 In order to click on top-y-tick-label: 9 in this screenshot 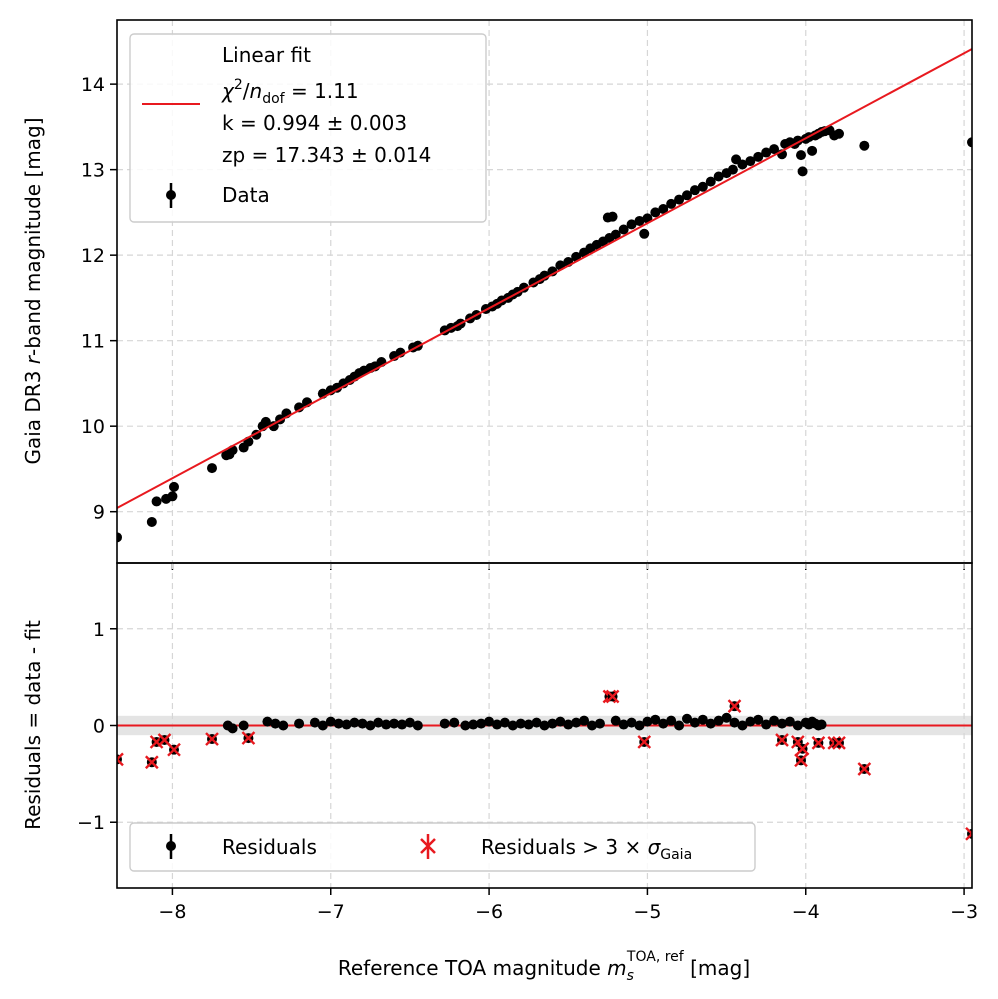, I will do `click(99, 513)`.